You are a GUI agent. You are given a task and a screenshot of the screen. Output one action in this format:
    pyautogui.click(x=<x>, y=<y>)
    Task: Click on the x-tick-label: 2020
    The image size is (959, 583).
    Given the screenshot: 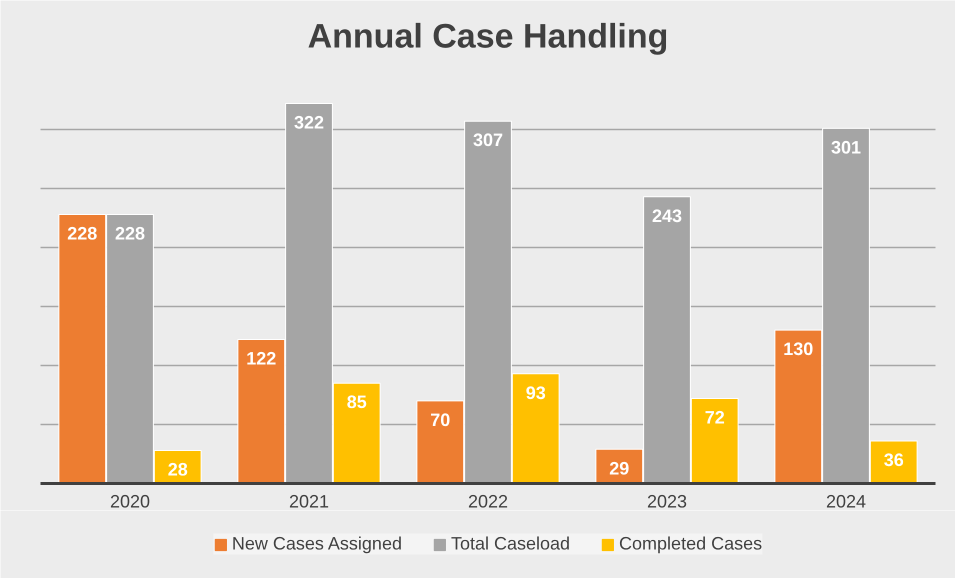 What is the action you would take?
    pyautogui.click(x=130, y=502)
    